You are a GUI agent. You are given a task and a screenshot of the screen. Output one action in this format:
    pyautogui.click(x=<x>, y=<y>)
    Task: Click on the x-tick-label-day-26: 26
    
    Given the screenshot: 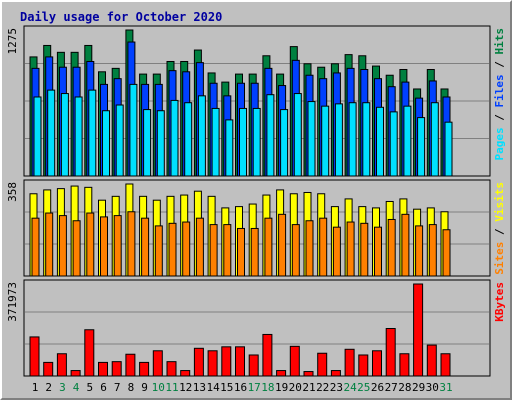 What is the action you would take?
    pyautogui.click(x=377, y=387)
    